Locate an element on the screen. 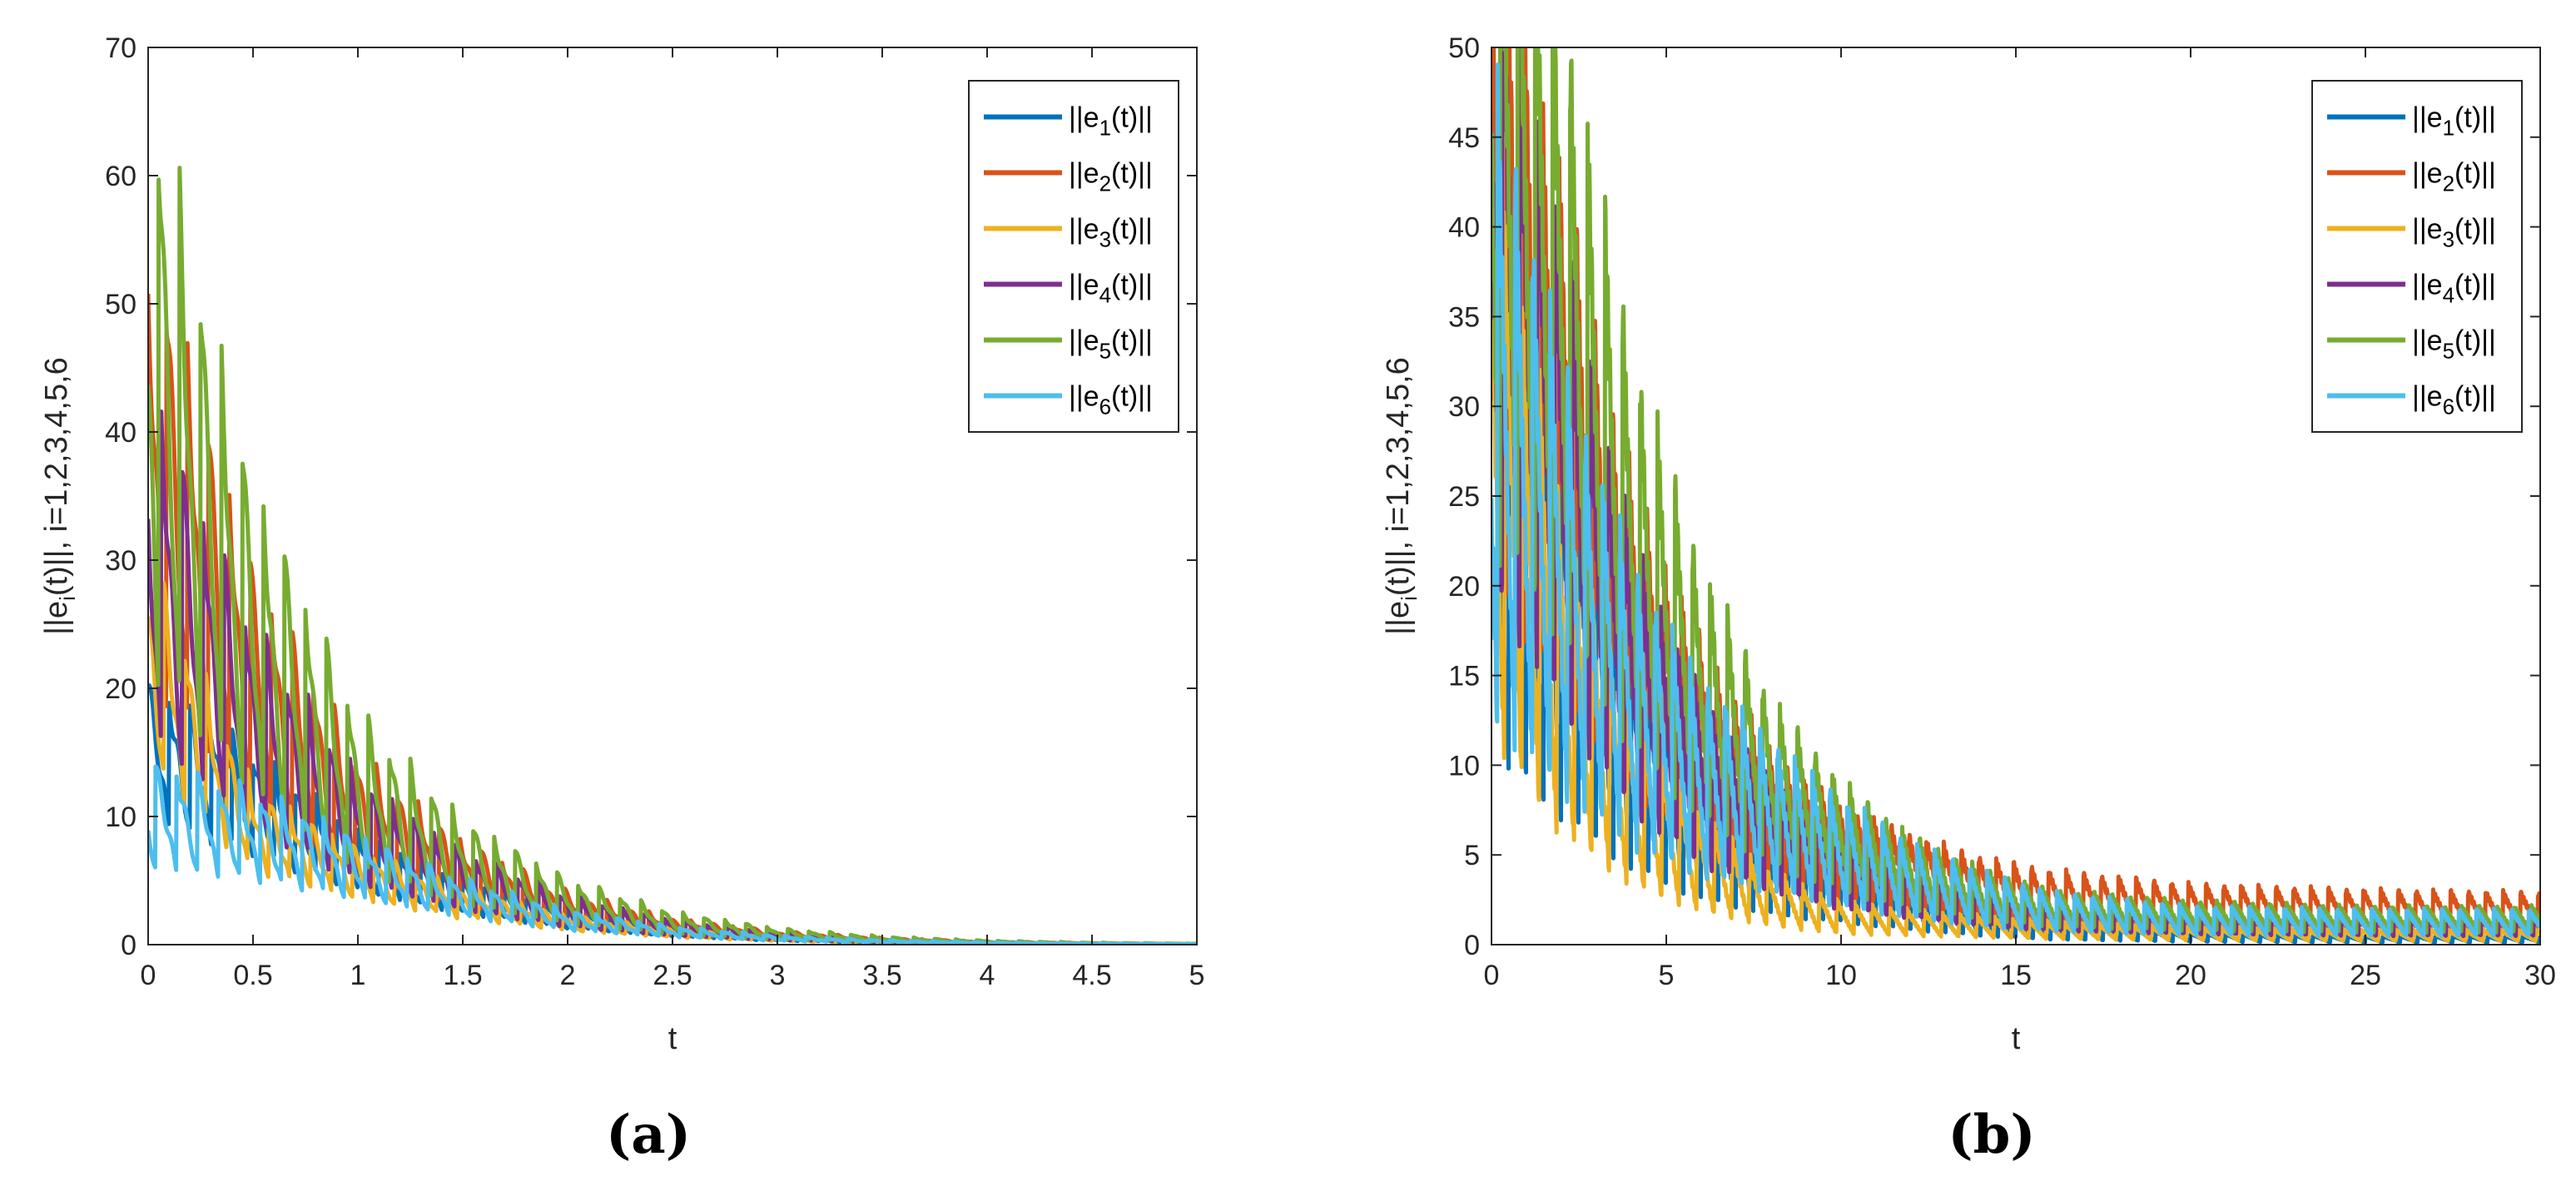 The image size is (2576, 1196). x-tick-label: 10 is located at coordinates (1841, 975).